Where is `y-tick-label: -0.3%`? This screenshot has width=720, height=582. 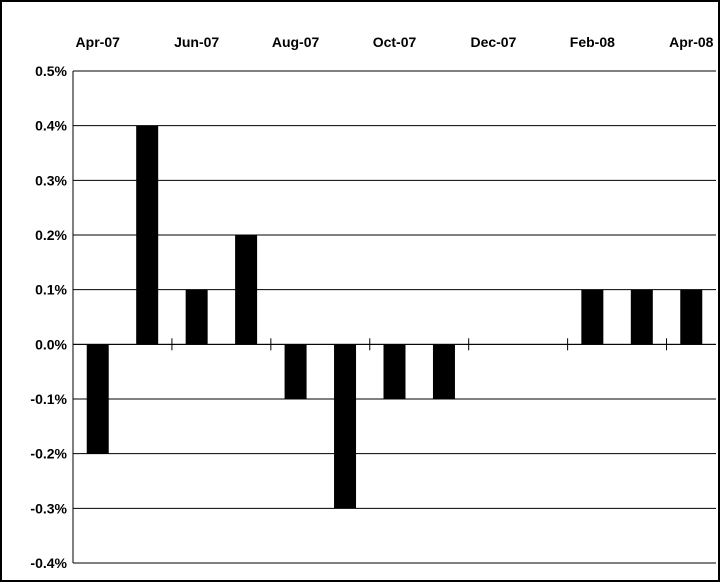 y-tick-label: -0.3% is located at coordinates (48, 508).